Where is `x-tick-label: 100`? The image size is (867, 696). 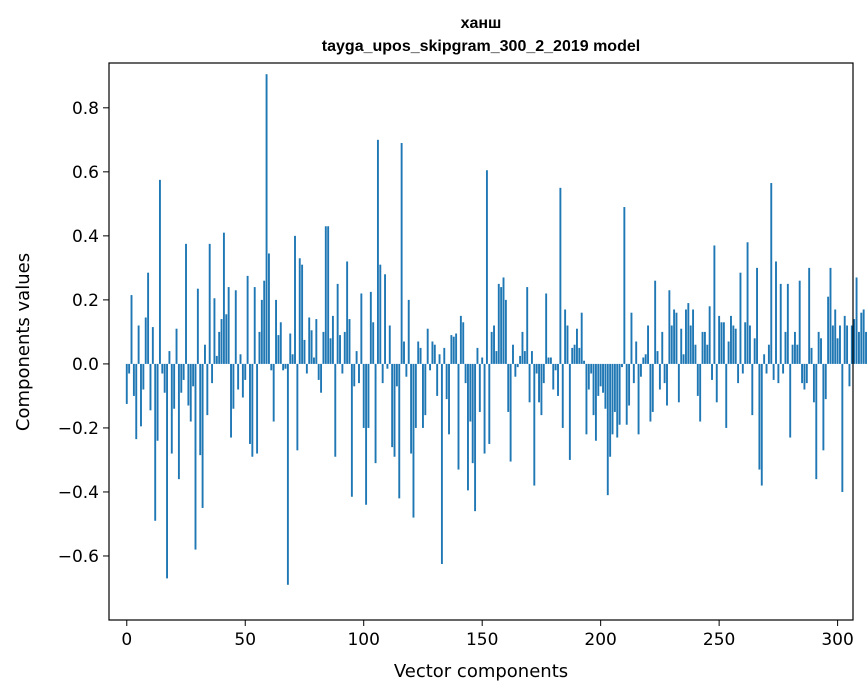
x-tick-label: 100 is located at coordinates (363, 640).